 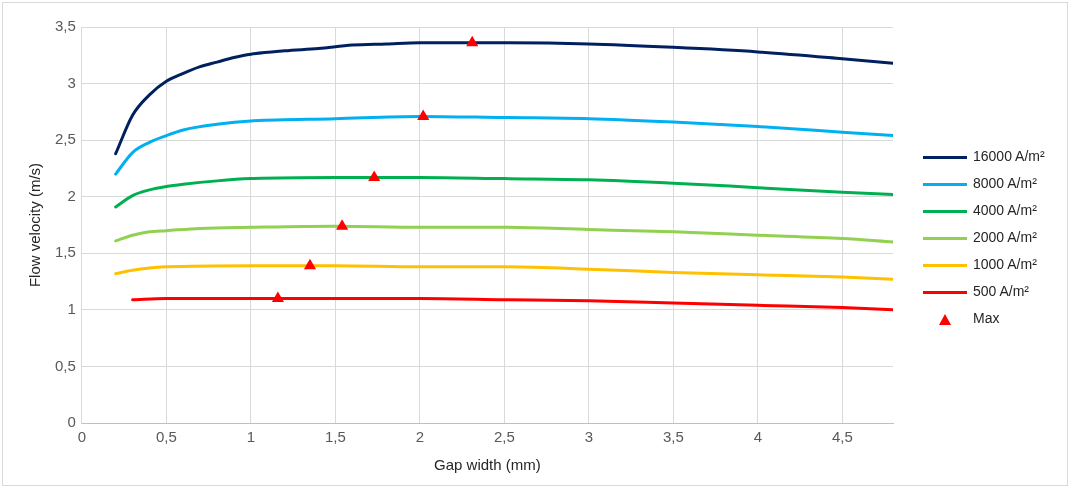 What do you see at coordinates (419, 437) in the screenshot?
I see `x-tick-label: 2` at bounding box center [419, 437].